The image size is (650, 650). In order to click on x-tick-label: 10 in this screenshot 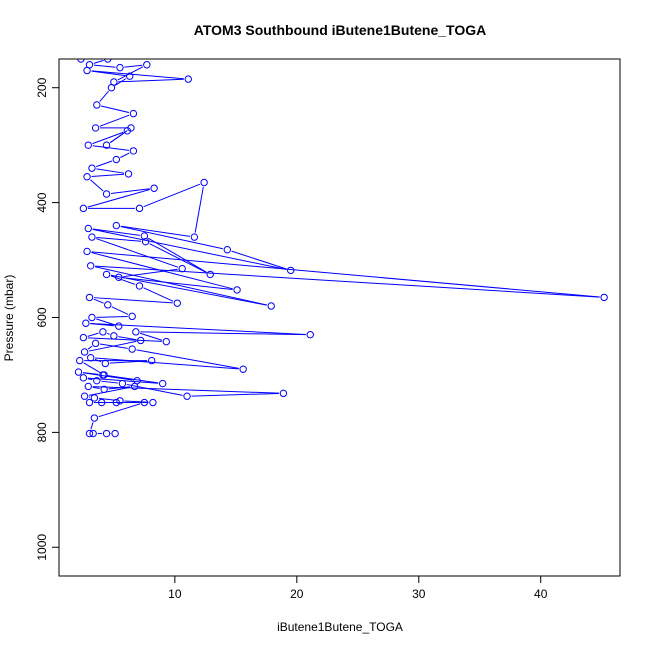, I will do `click(175, 594)`.